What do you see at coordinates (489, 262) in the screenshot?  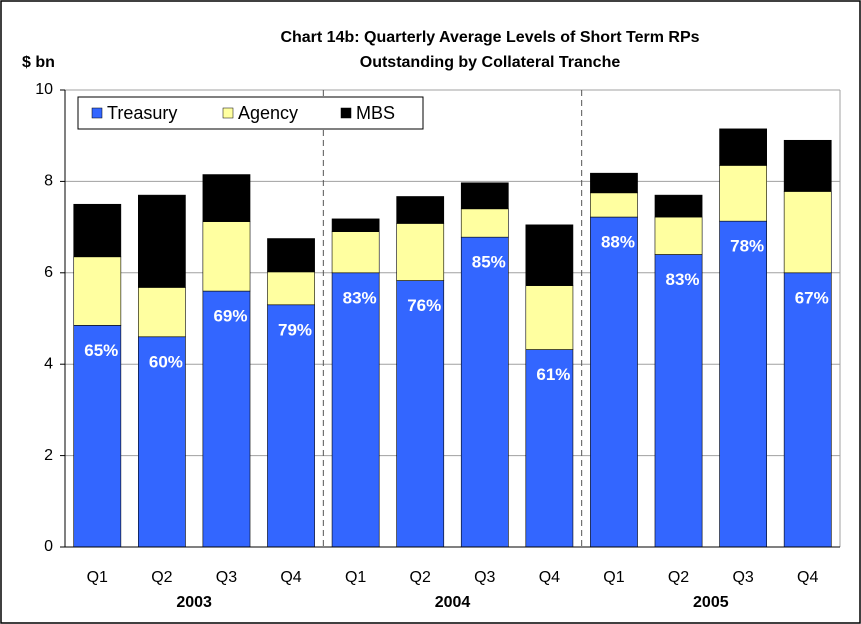 I see `share-label: 85%` at bounding box center [489, 262].